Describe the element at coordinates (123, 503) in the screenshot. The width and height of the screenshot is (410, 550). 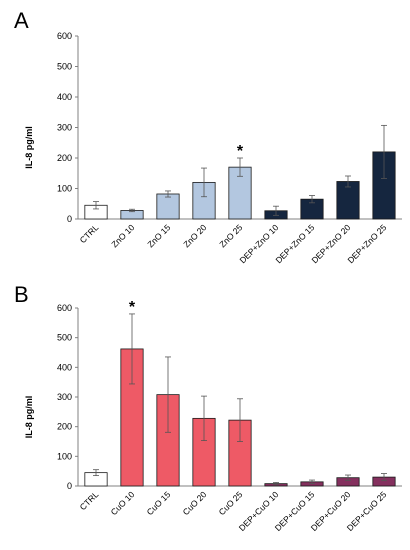
I see `chart-b-category-label: CuO 10` at that location.